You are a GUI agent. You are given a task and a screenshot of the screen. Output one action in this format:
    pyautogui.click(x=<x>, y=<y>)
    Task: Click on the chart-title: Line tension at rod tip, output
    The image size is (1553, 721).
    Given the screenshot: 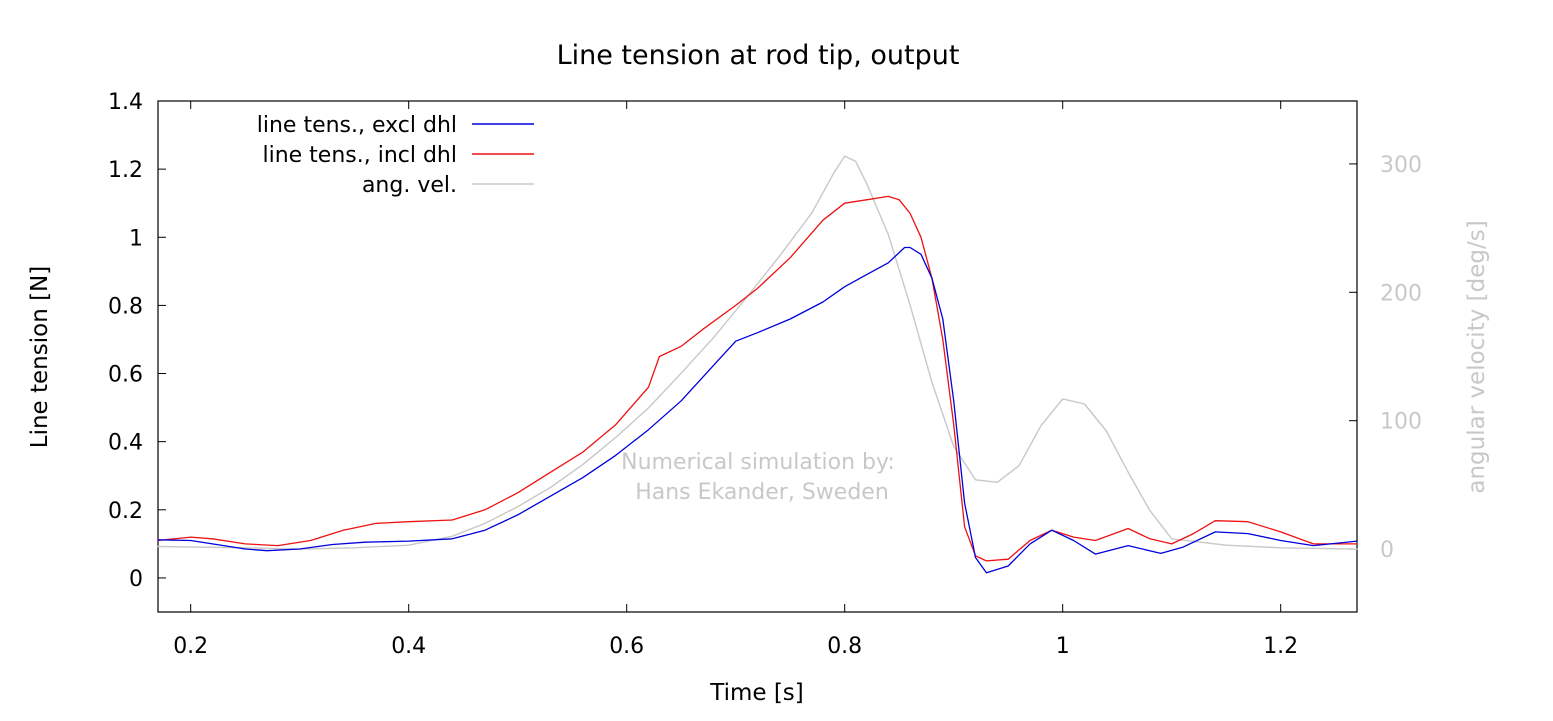 What is the action you would take?
    pyautogui.click(x=758, y=55)
    